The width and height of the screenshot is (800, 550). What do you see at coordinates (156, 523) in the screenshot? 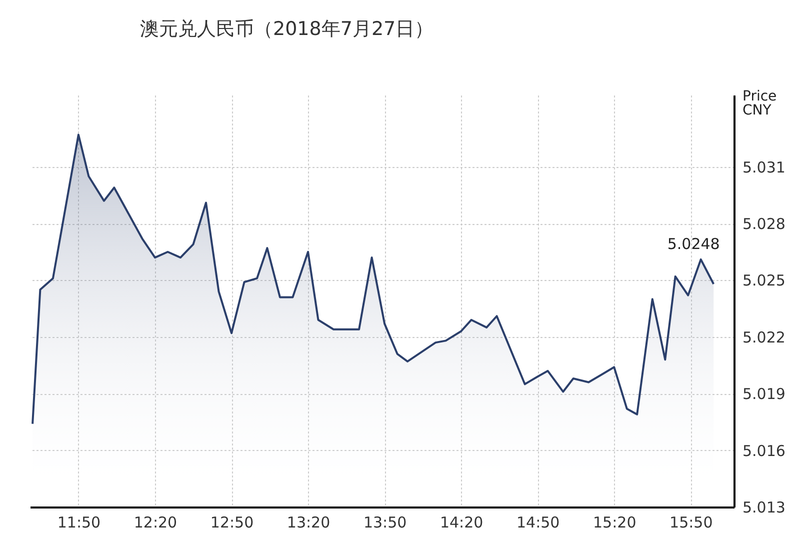
I see `x-tick-label: 12:20` at bounding box center [156, 523].